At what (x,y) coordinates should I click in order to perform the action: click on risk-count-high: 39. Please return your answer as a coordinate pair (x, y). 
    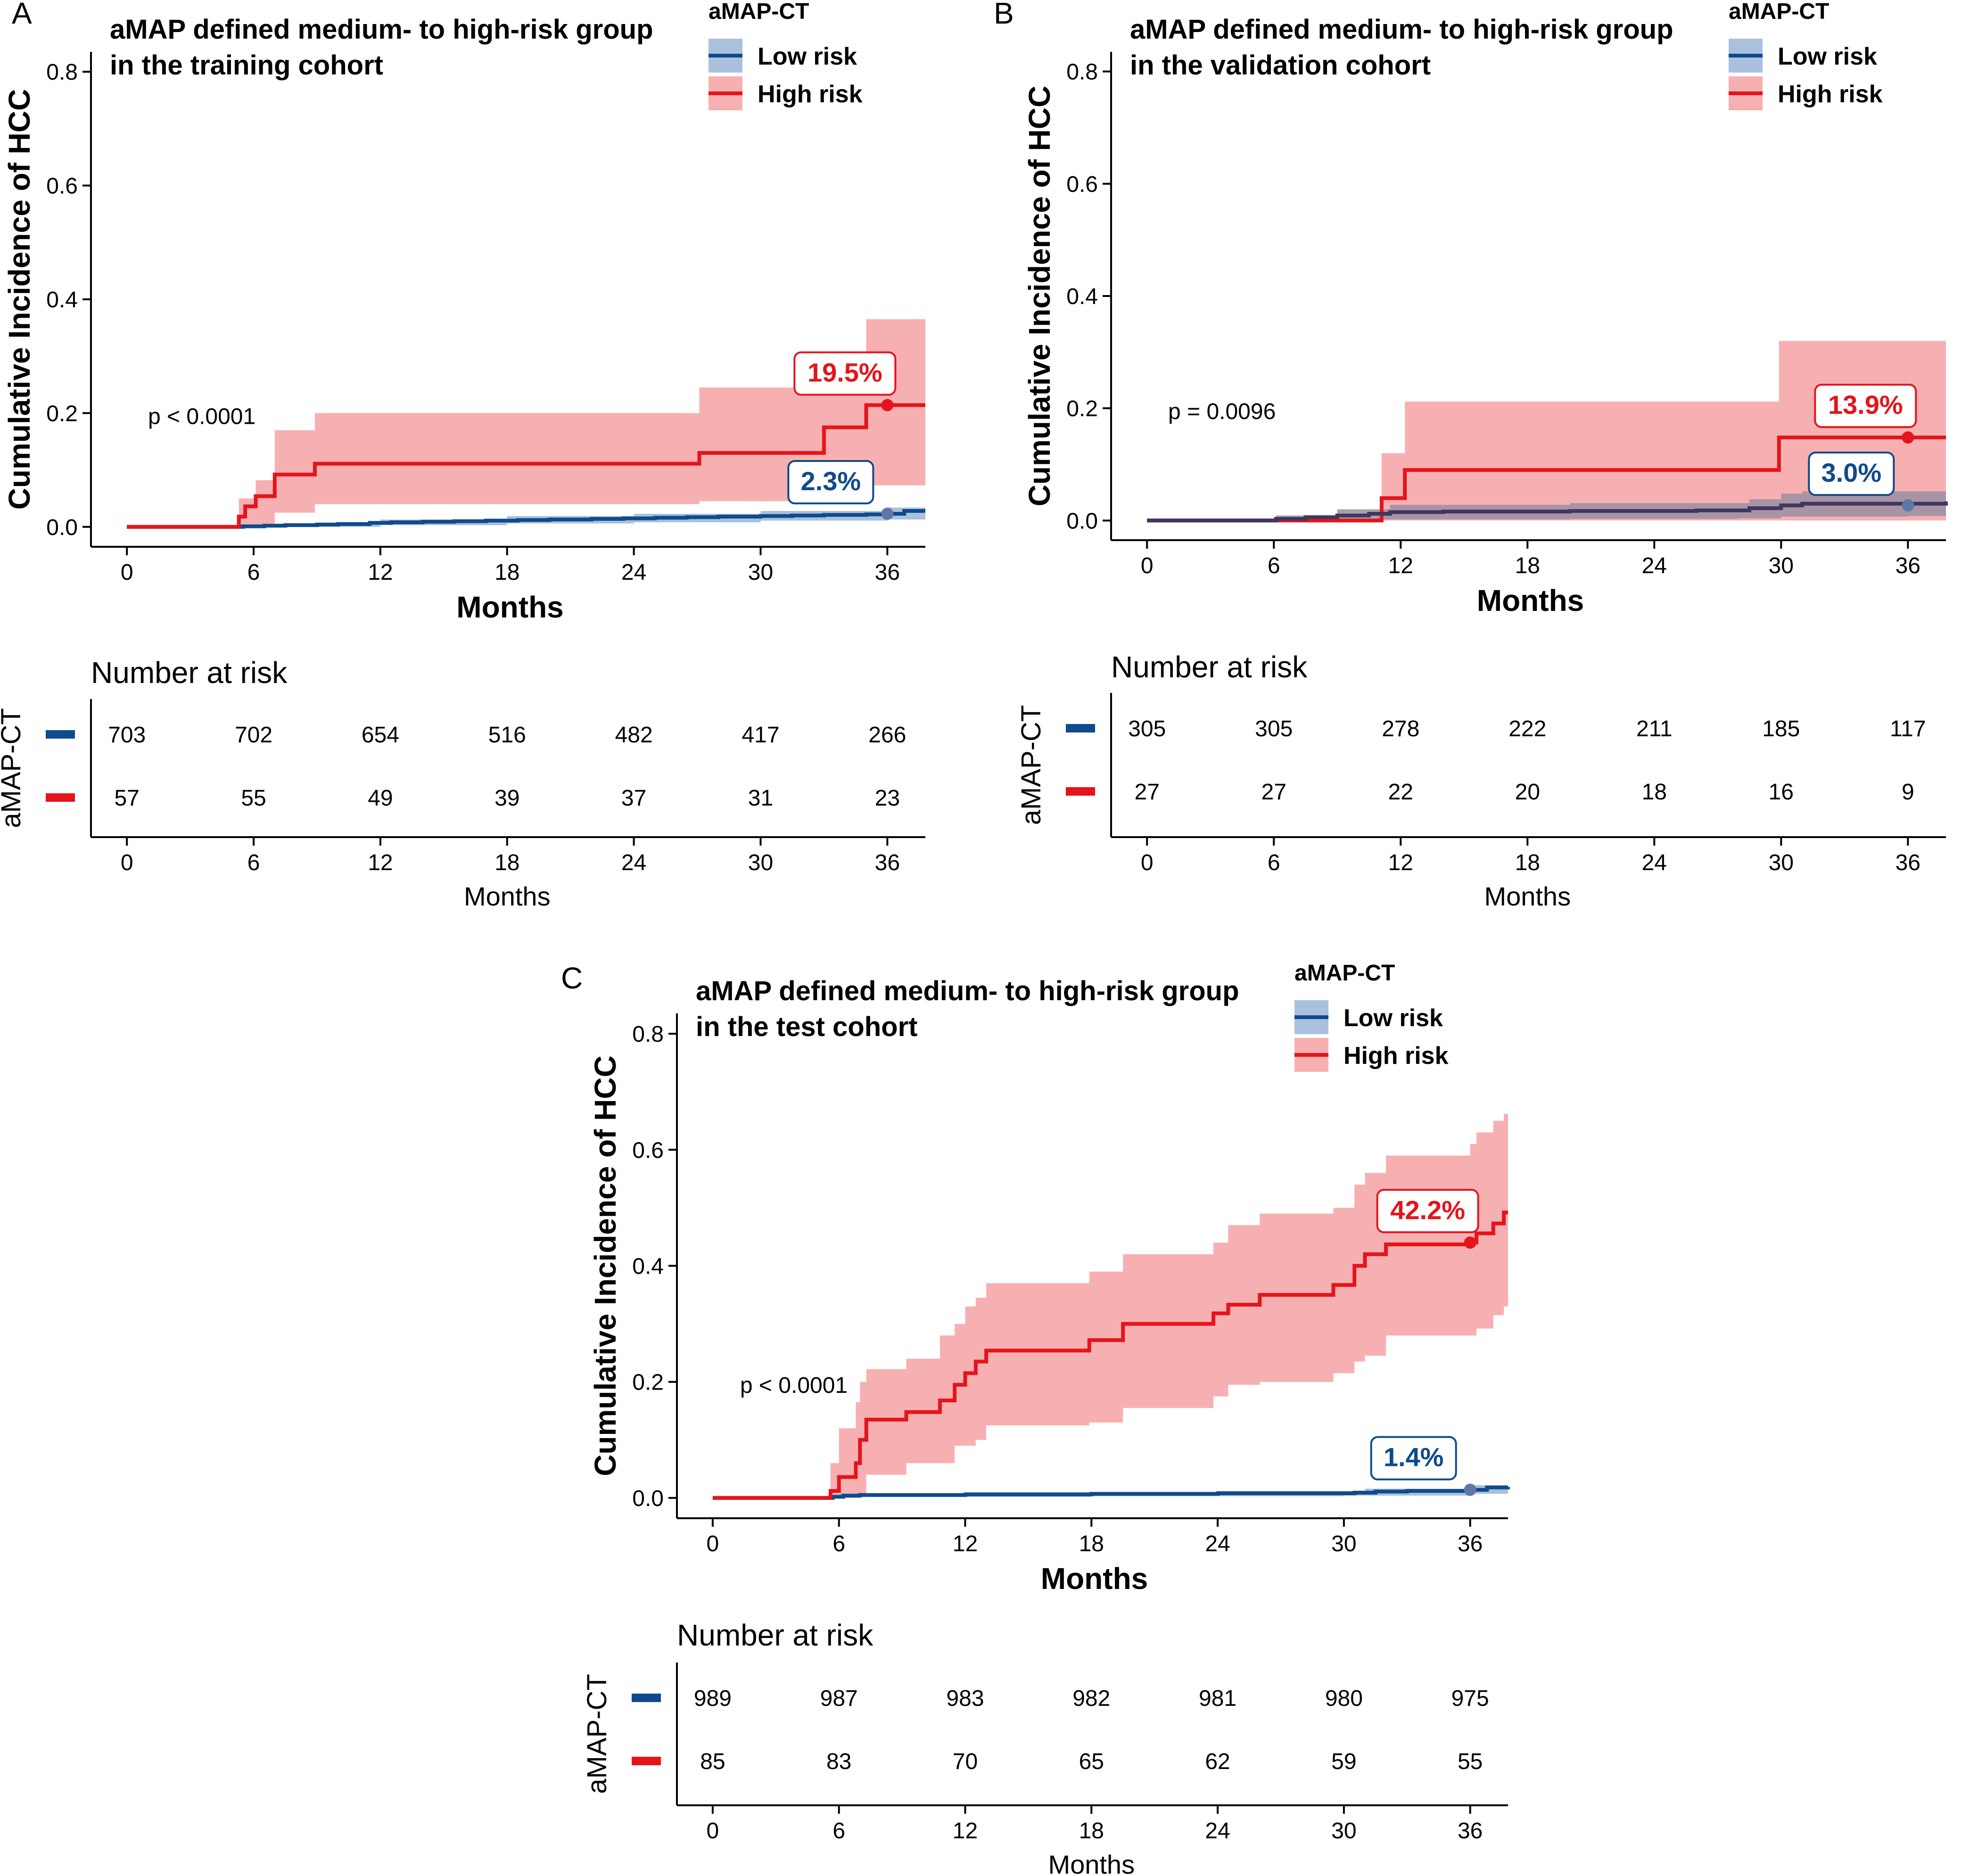
    Looking at the image, I should click on (507, 798).